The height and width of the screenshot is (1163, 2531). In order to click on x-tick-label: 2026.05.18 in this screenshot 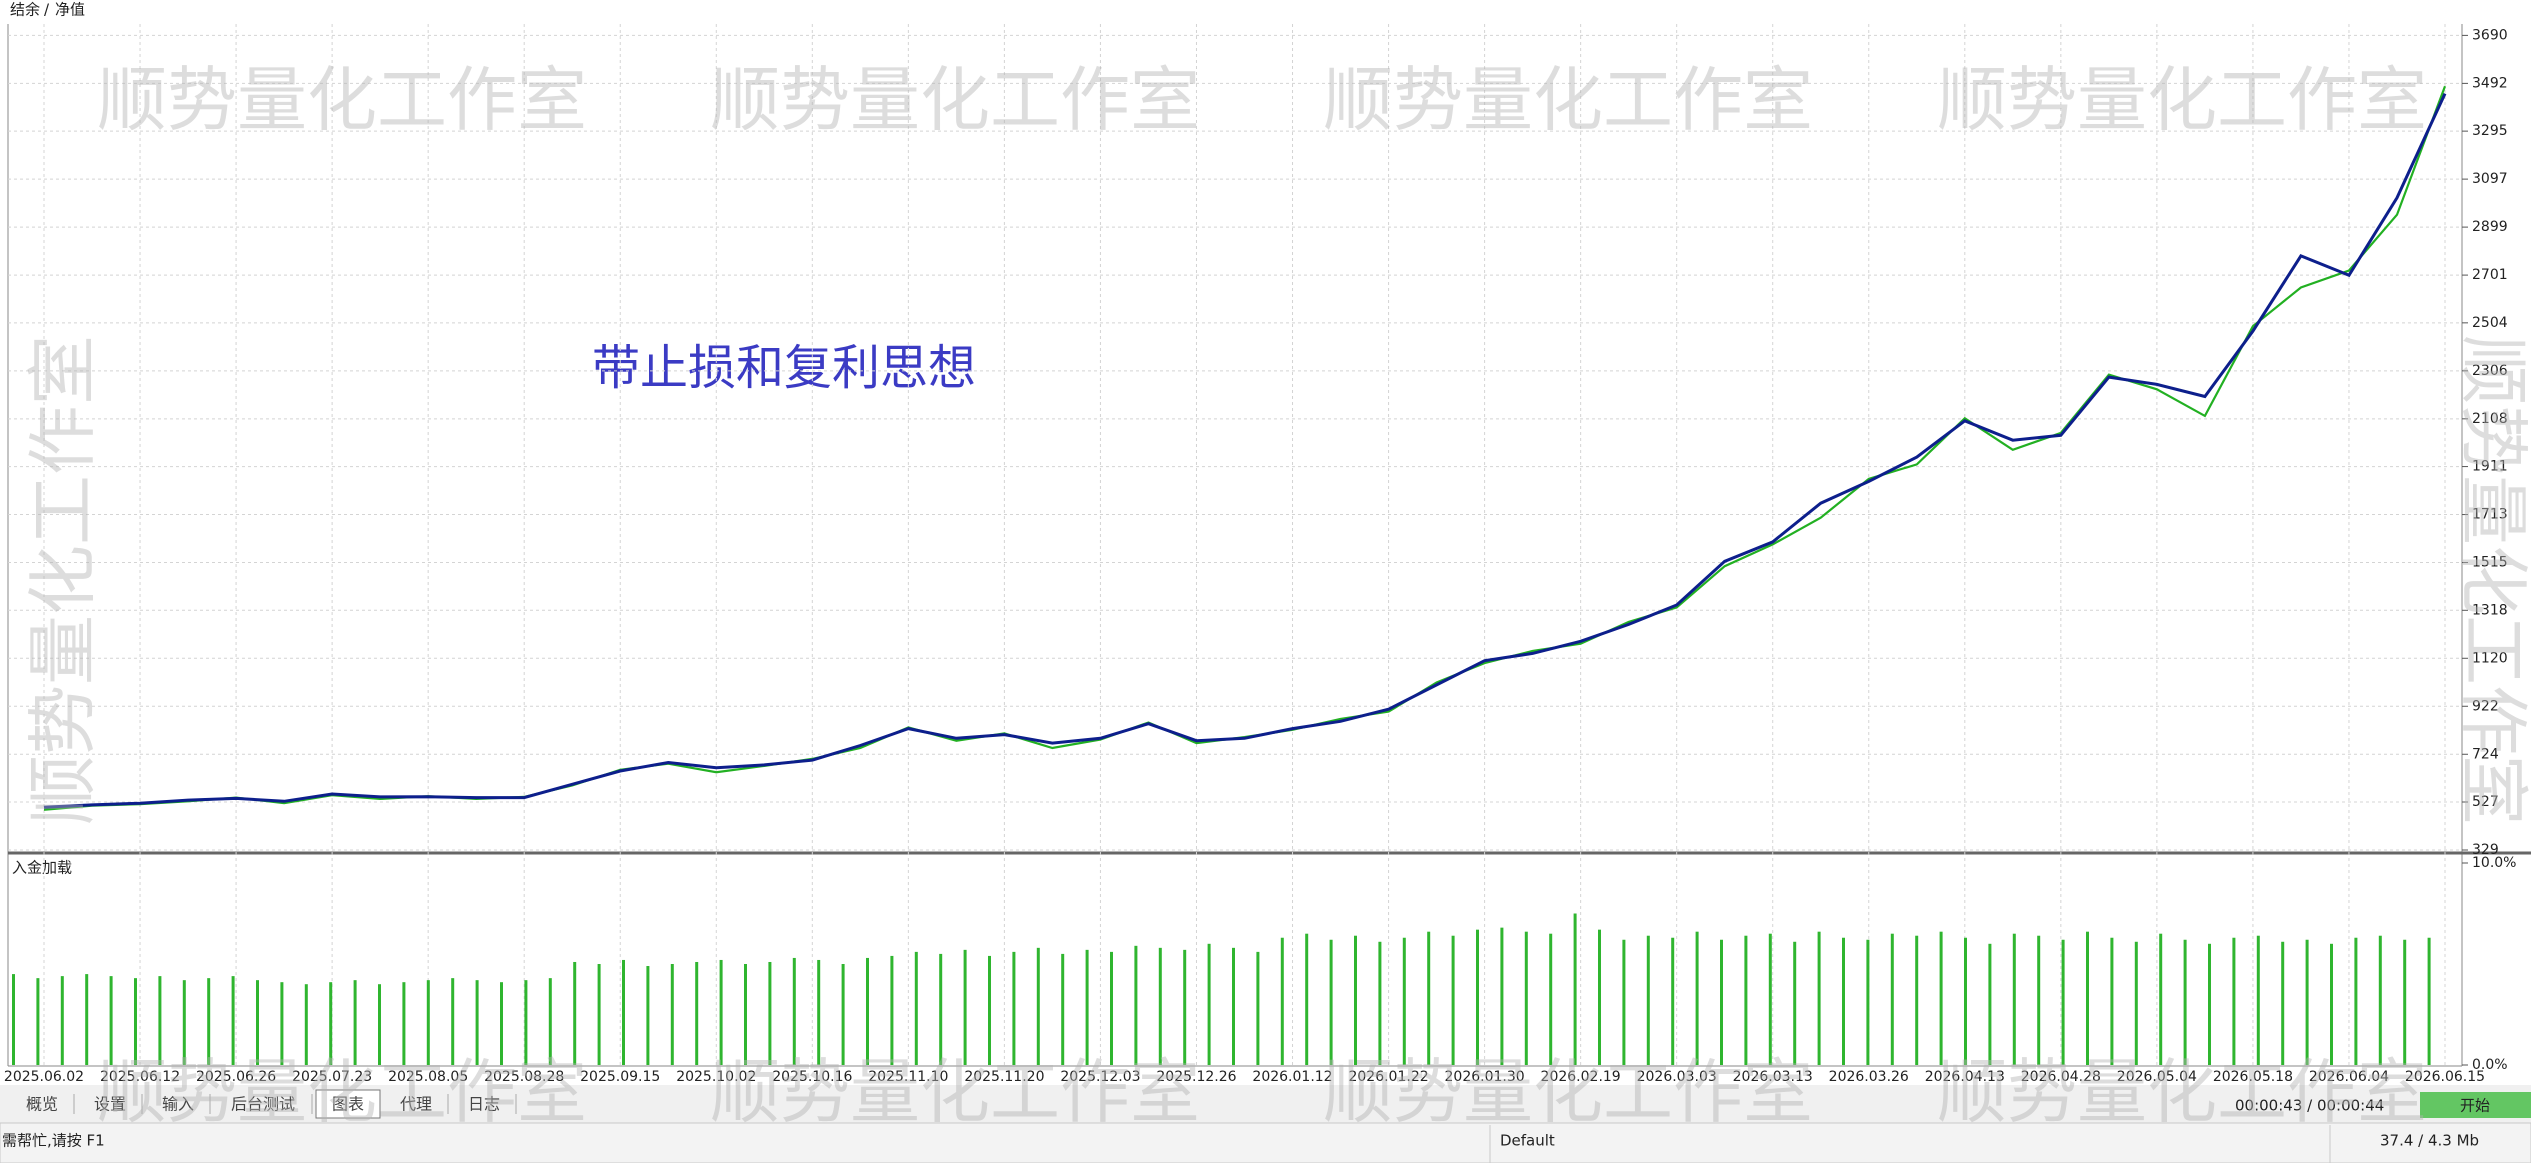, I will do `click(2253, 1077)`.